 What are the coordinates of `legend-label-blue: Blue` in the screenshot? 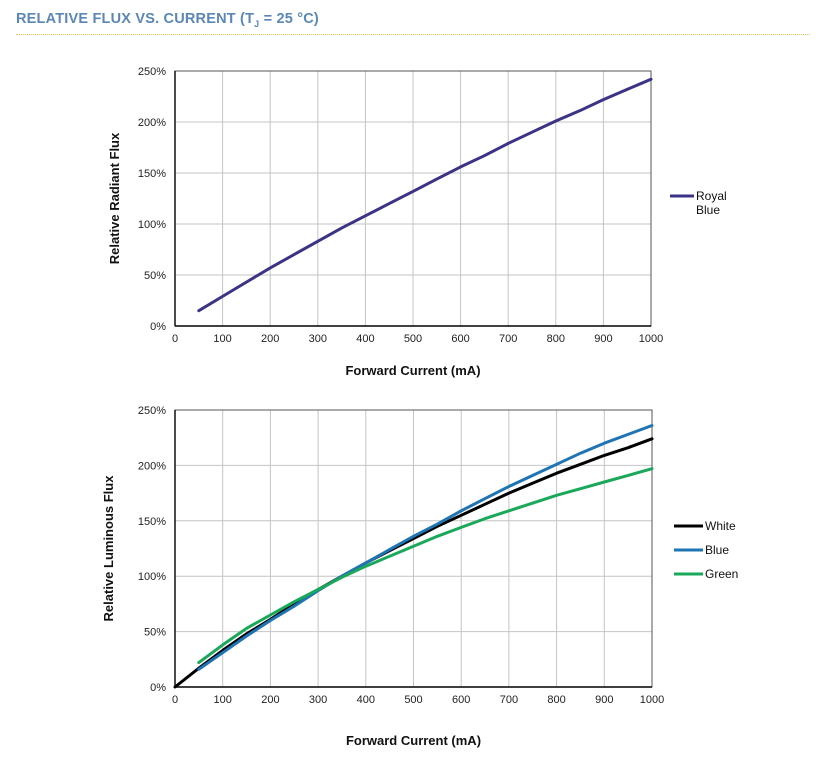 It's located at (717, 550).